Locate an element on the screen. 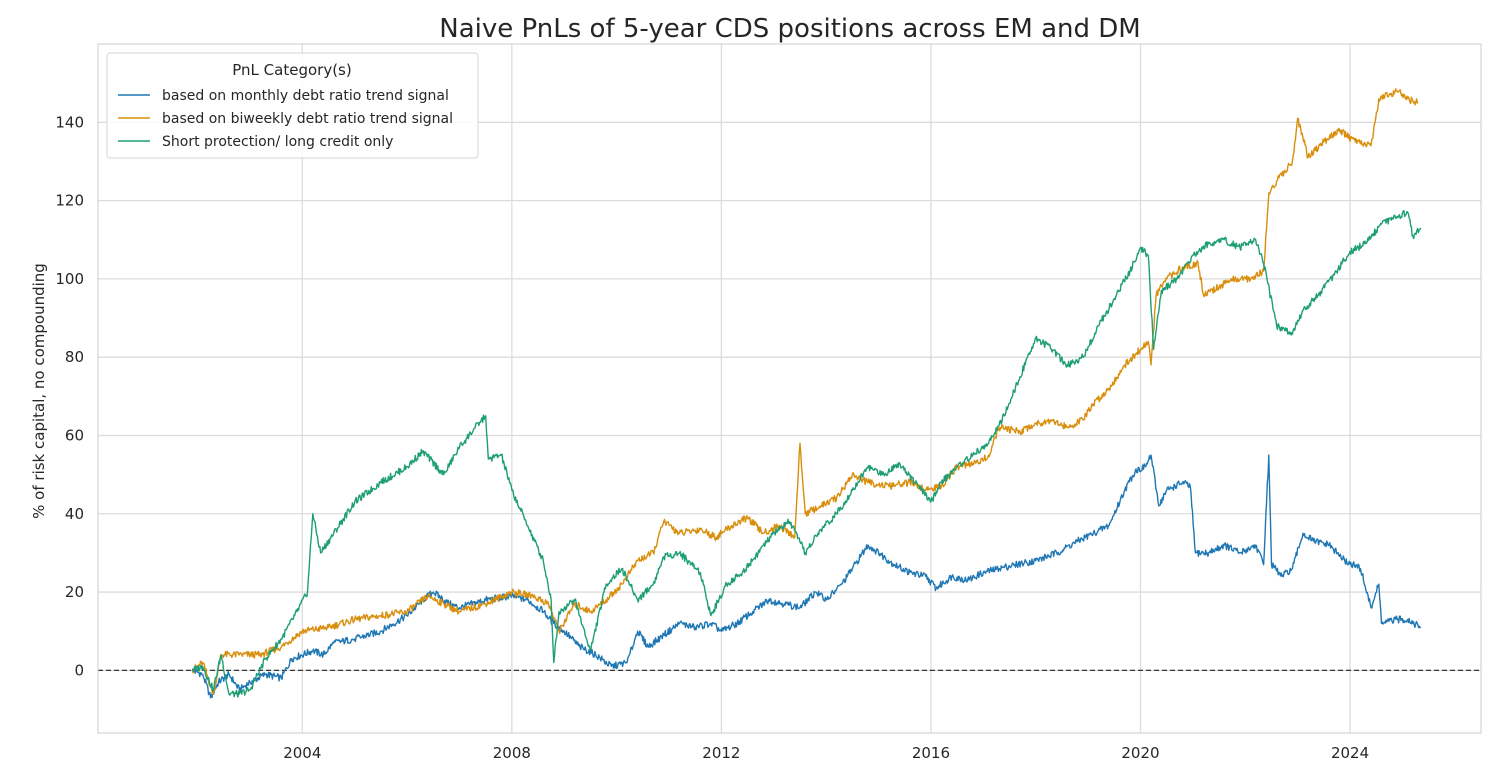 Image resolution: width=1501 pixels, height=778 pixels. x-tick-label: 2024 is located at coordinates (1350, 753).